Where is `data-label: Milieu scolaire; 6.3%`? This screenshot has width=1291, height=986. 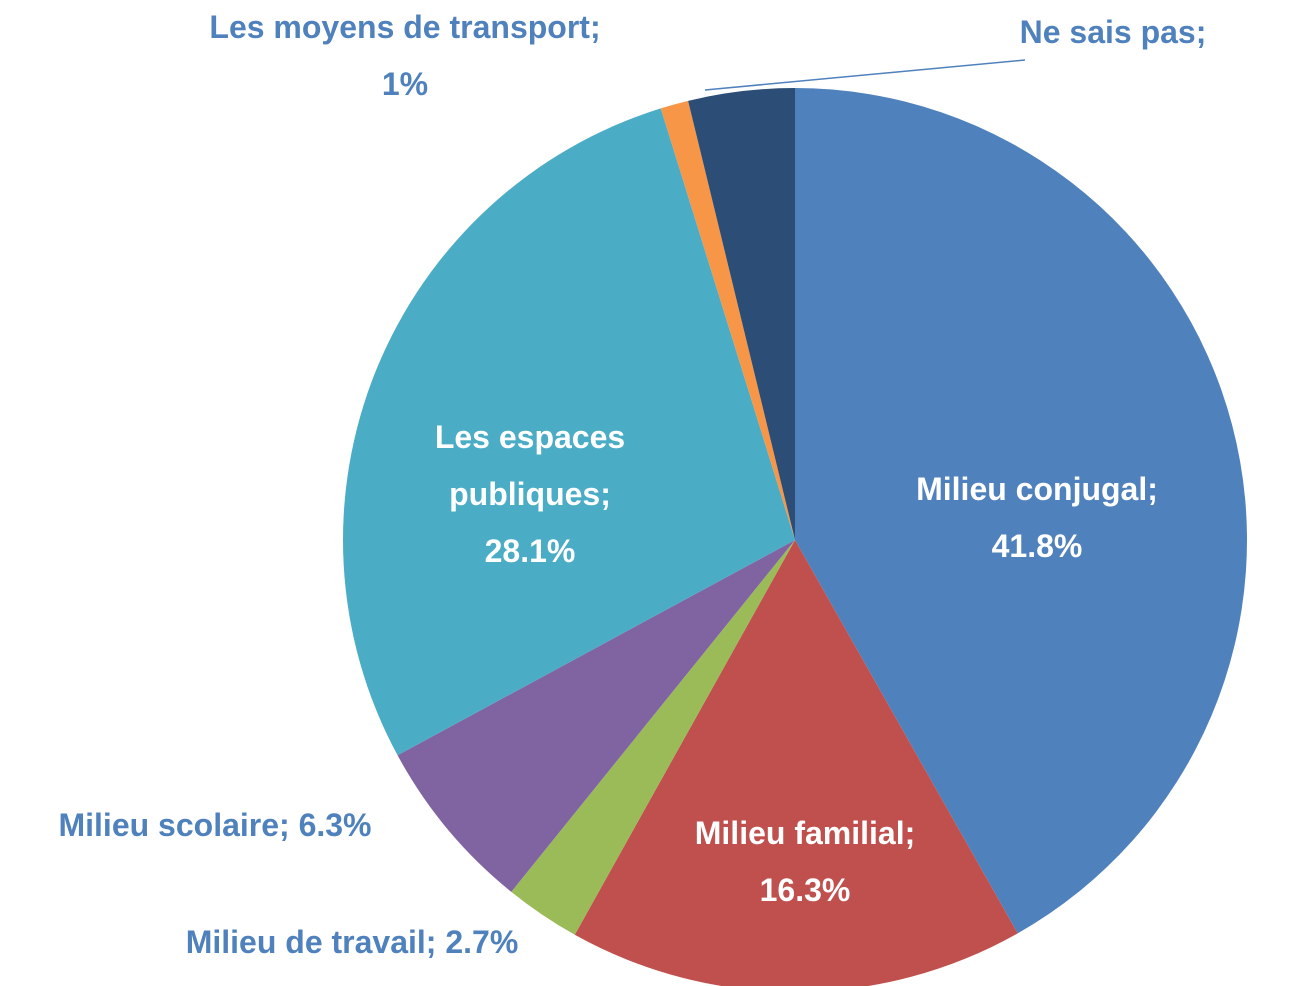 data-label: Milieu scolaire; 6.3% is located at coordinates (214, 825).